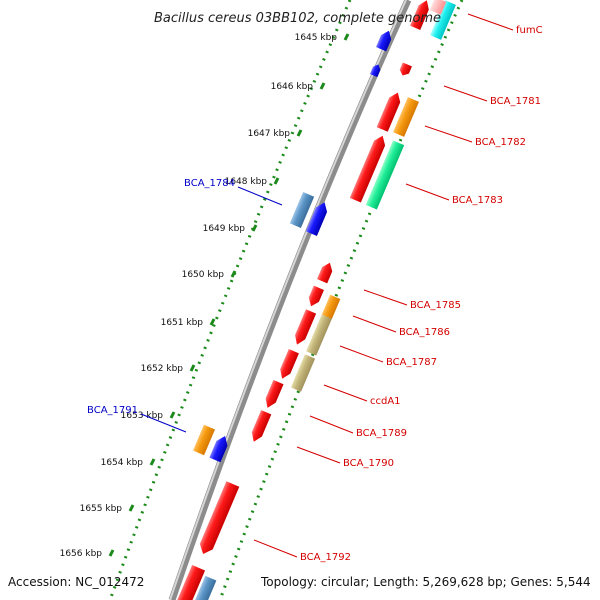  I want to click on gene-label-bca-1784: BCA_1784, so click(209, 183).